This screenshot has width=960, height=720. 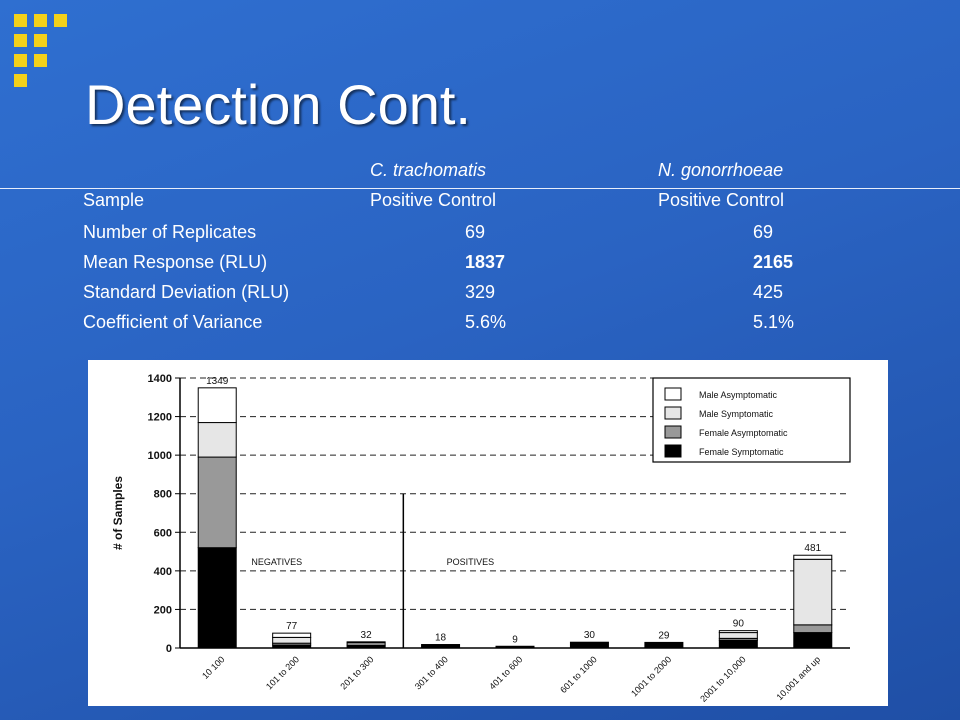 What do you see at coordinates (739, 624) in the screenshot?
I see `bar-total-label: 90` at bounding box center [739, 624].